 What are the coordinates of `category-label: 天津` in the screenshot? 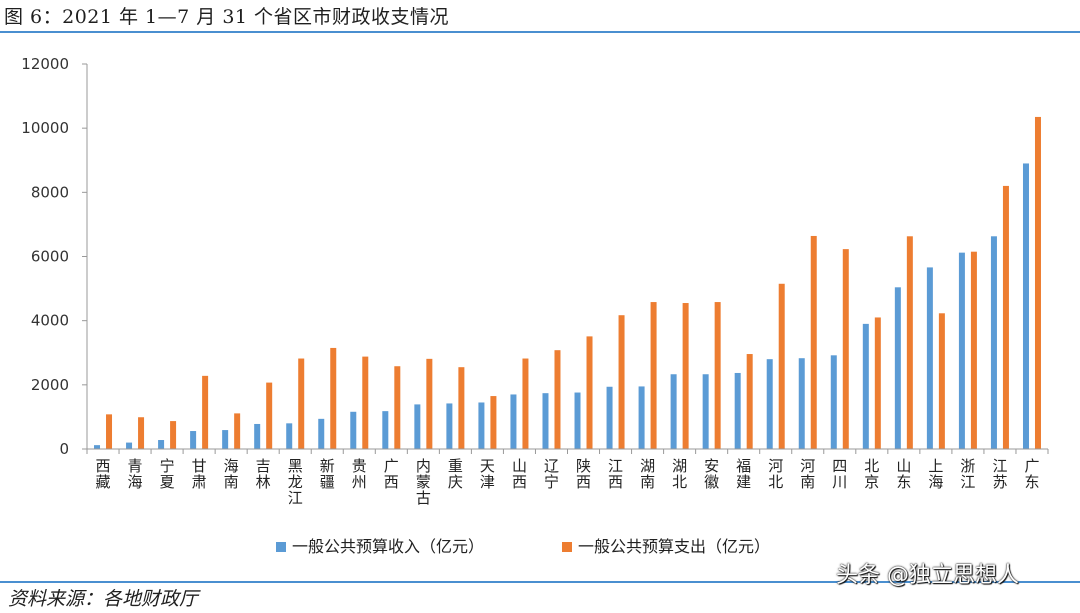 It's located at (487, 474).